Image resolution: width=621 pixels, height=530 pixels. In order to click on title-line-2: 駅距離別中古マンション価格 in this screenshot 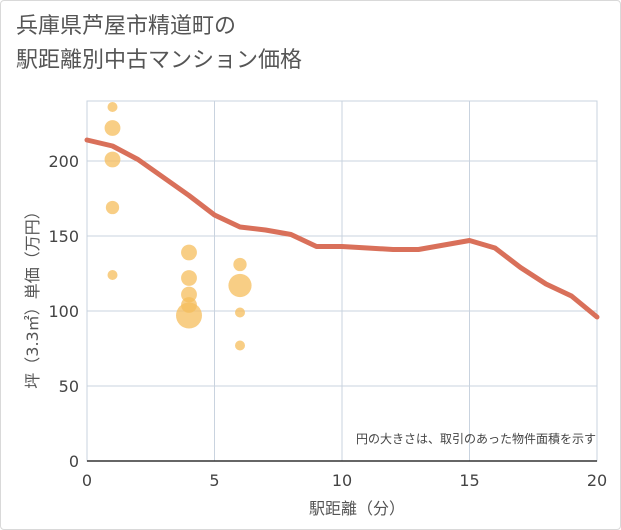, I will do `click(159, 60)`.